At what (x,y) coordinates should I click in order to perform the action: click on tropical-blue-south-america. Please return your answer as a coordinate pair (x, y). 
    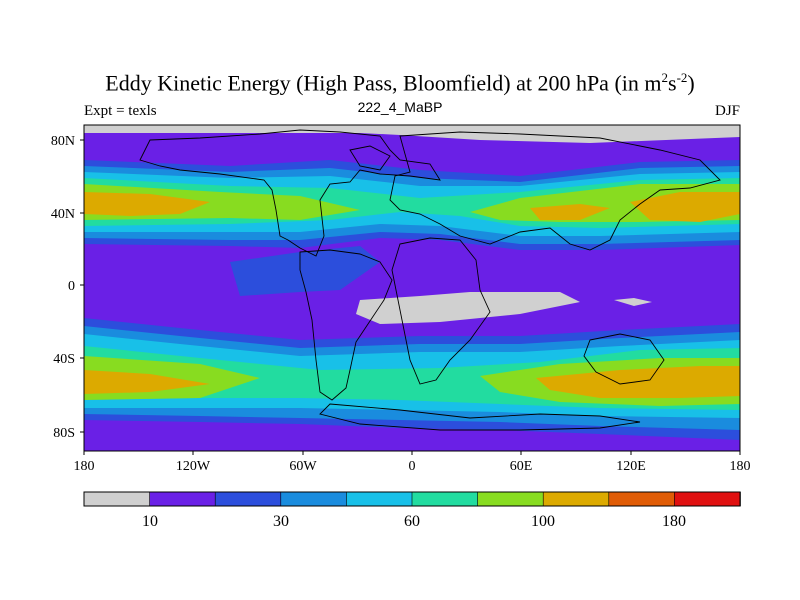
    Looking at the image, I should click on (305, 271).